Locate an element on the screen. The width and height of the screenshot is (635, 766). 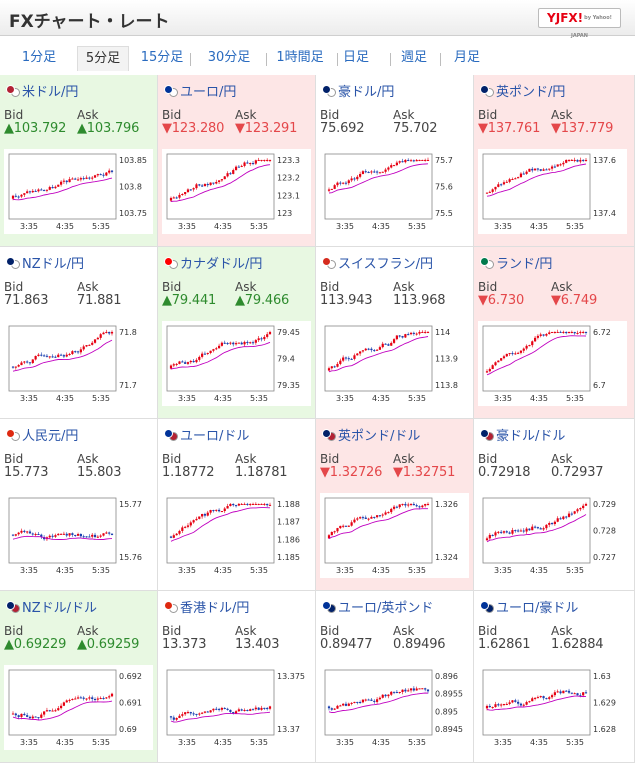
tab-5: 日足 is located at coordinates (355, 57).